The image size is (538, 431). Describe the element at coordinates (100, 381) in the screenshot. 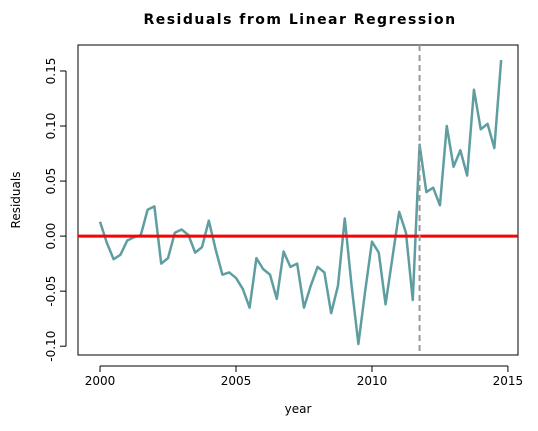

I see `x-tick-label: 2000` at that location.